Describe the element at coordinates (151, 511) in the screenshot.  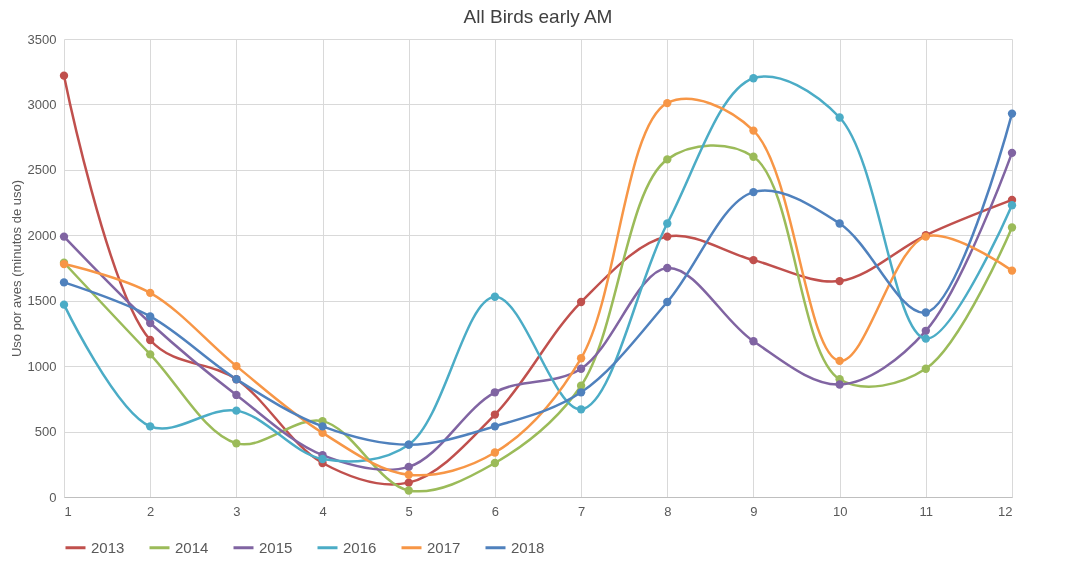
I see `x-tick-label: 2` at that location.